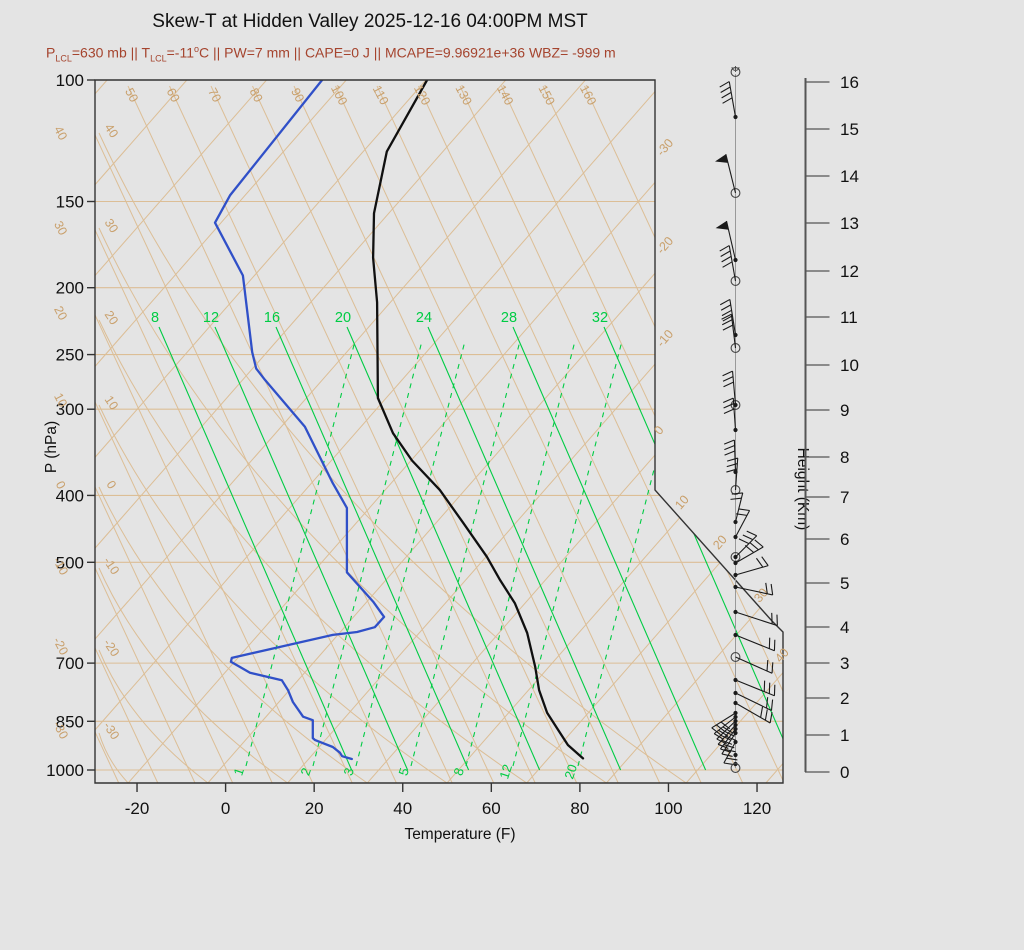 The height and width of the screenshot is (950, 1024). I want to click on pressure-tick-label: 850, so click(70, 721).